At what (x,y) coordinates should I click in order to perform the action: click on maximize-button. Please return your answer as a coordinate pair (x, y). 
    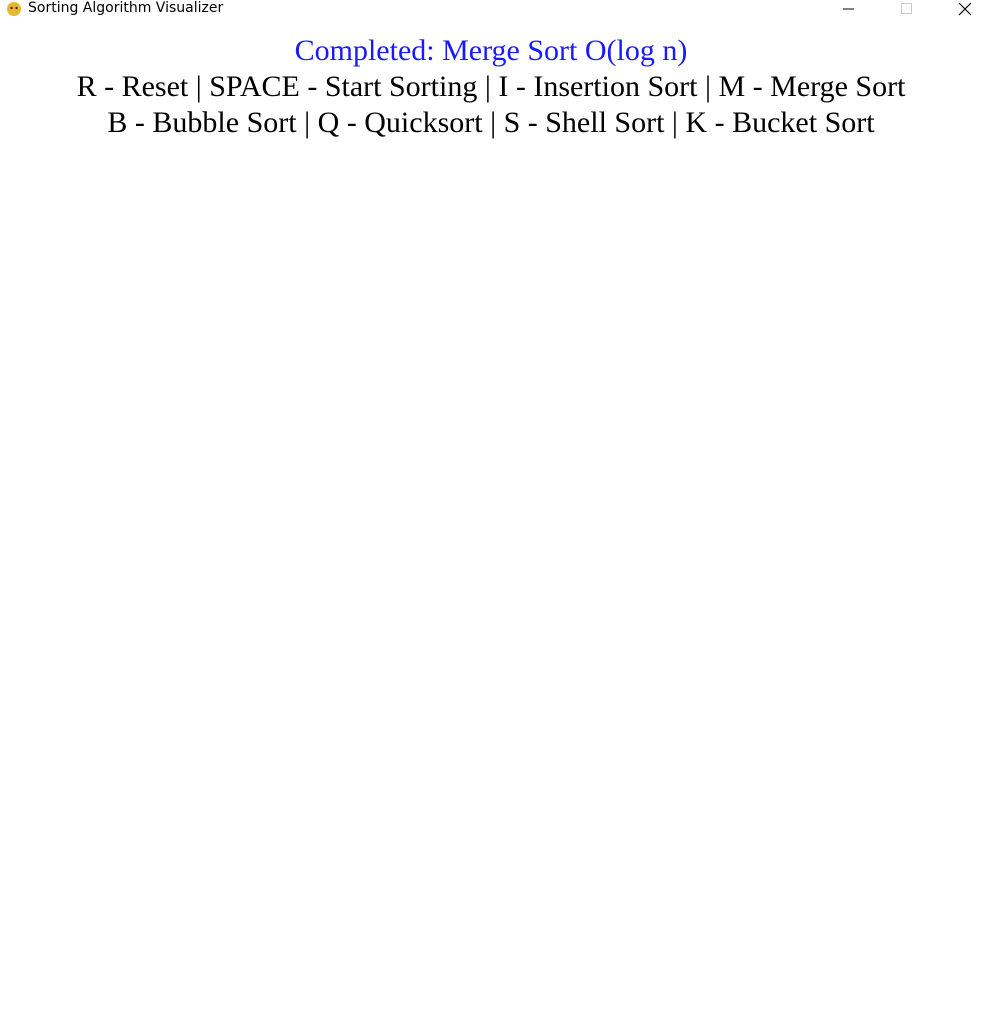
    Looking at the image, I should click on (907, 10).